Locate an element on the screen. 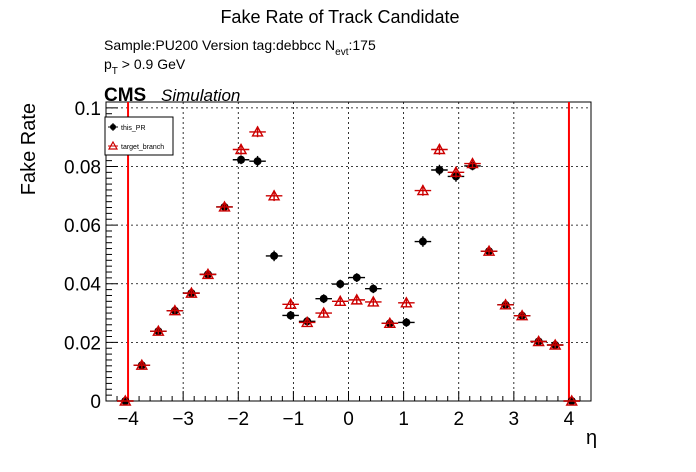  y-axis-label: Fake Rate is located at coordinates (29, 149).